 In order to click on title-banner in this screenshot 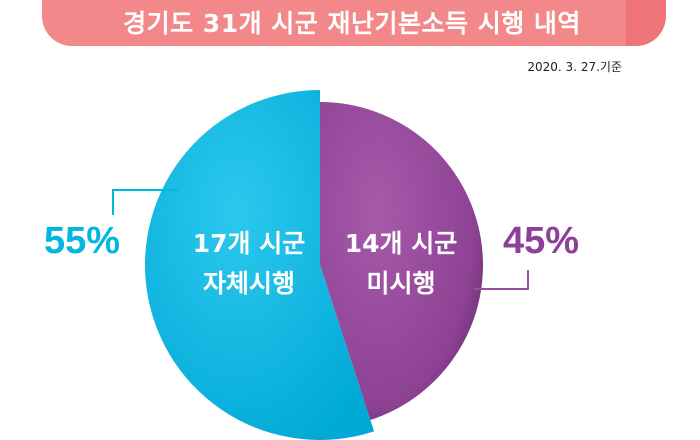, I will do `click(354, 23)`.